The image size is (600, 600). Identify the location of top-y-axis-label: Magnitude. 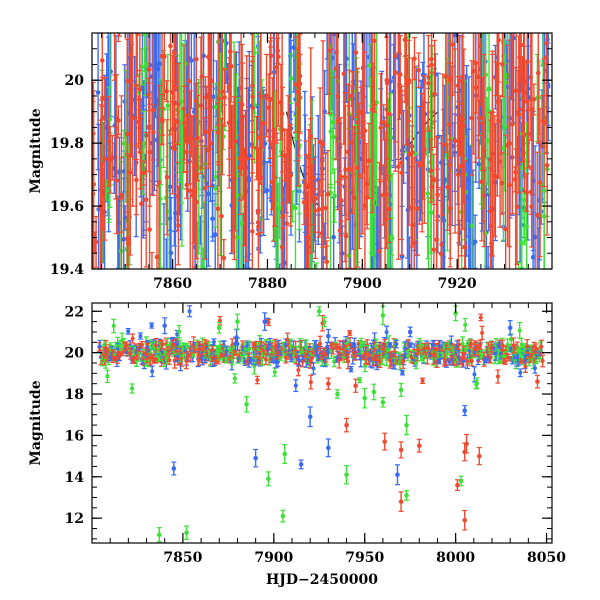
(36, 150).